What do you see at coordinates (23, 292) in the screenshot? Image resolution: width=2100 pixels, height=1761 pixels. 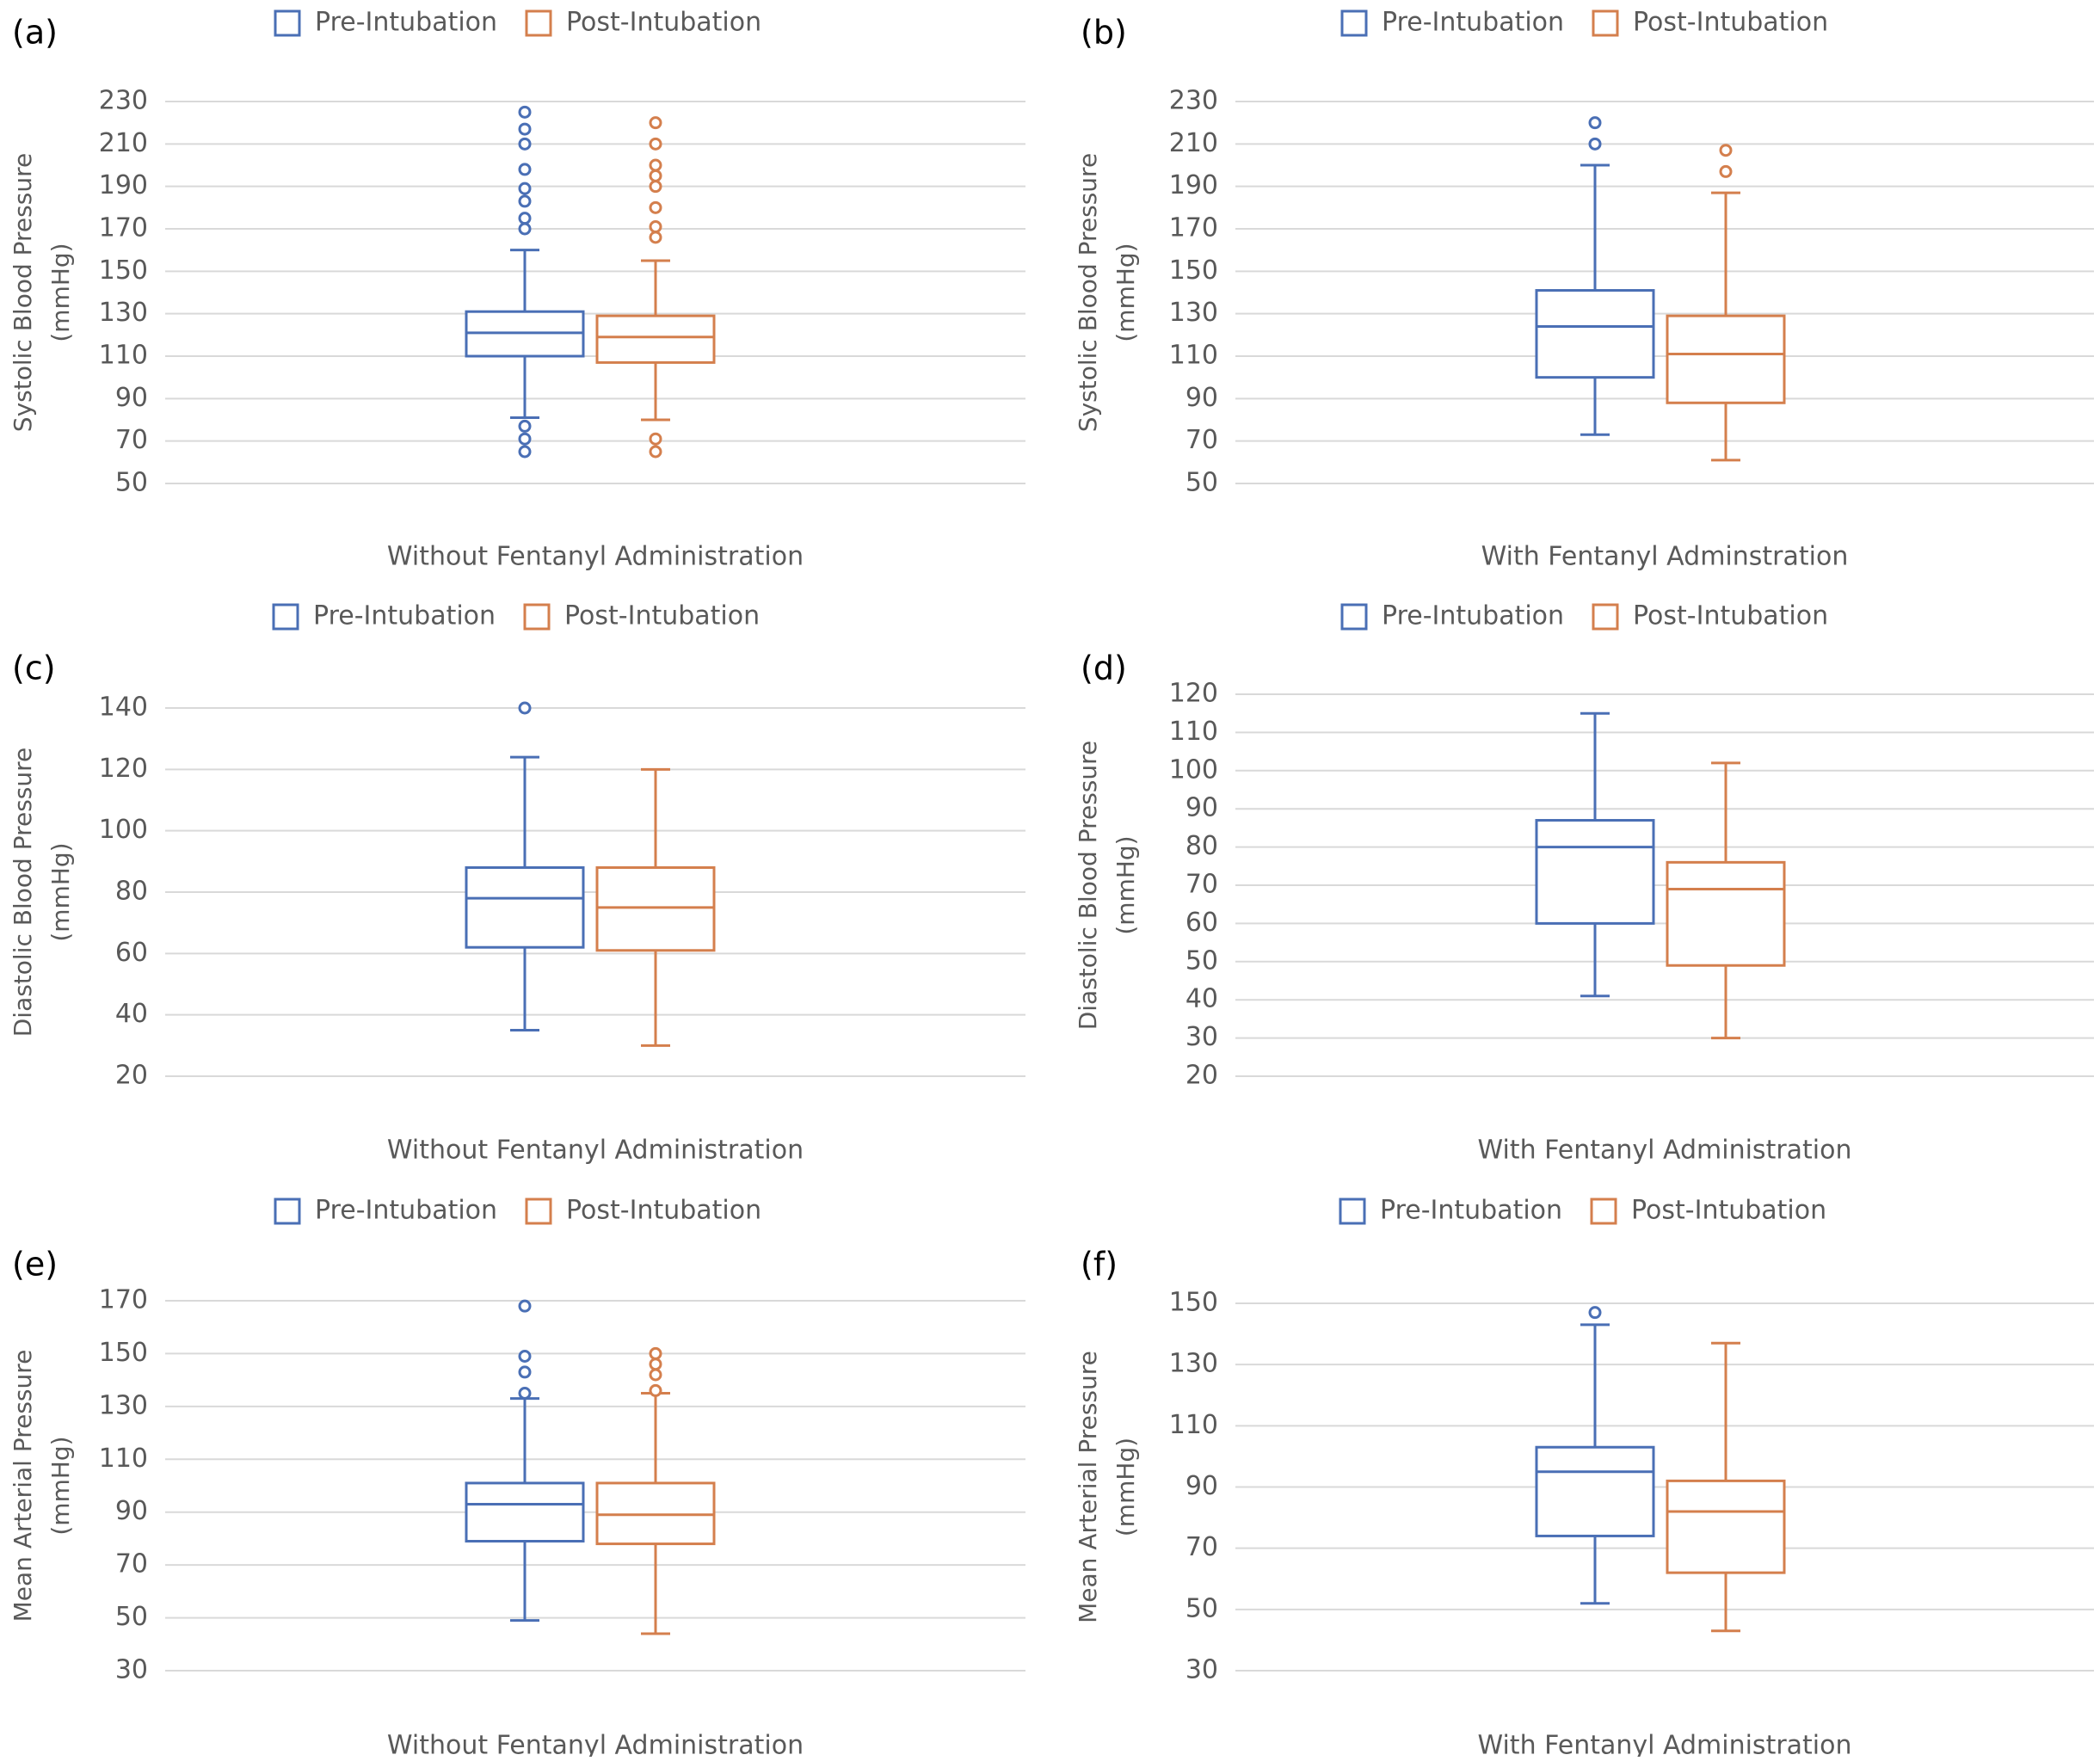 I see `y-axis-label: Systolic Blood Pressure` at bounding box center [23, 292].